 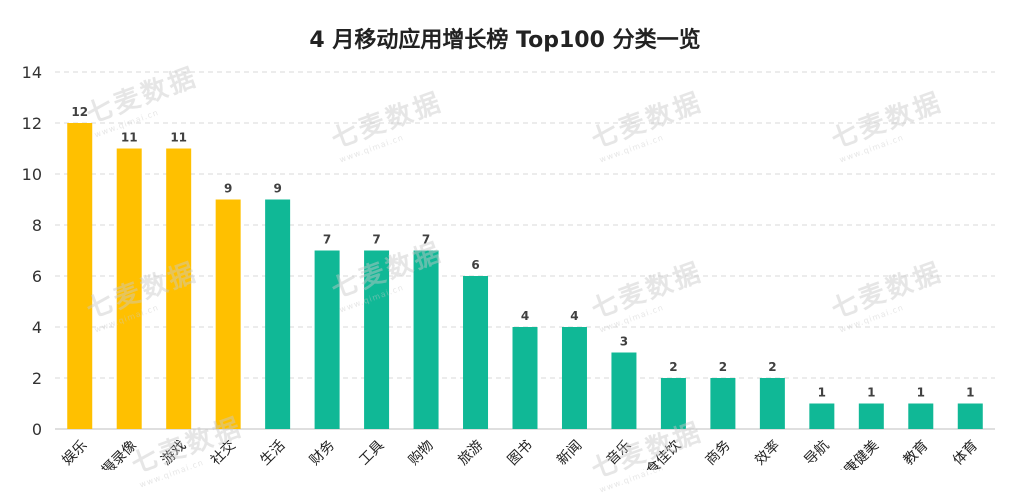 What do you see at coordinates (817, 453) in the screenshot?
I see `x-tick-label: 导航` at bounding box center [817, 453].